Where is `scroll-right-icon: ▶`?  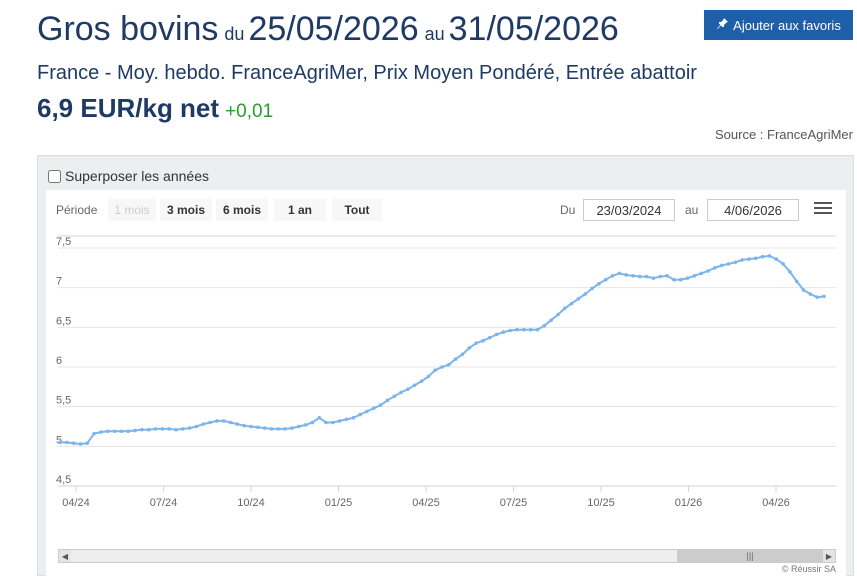
scroll-right-icon: ▶ is located at coordinates (829, 556).